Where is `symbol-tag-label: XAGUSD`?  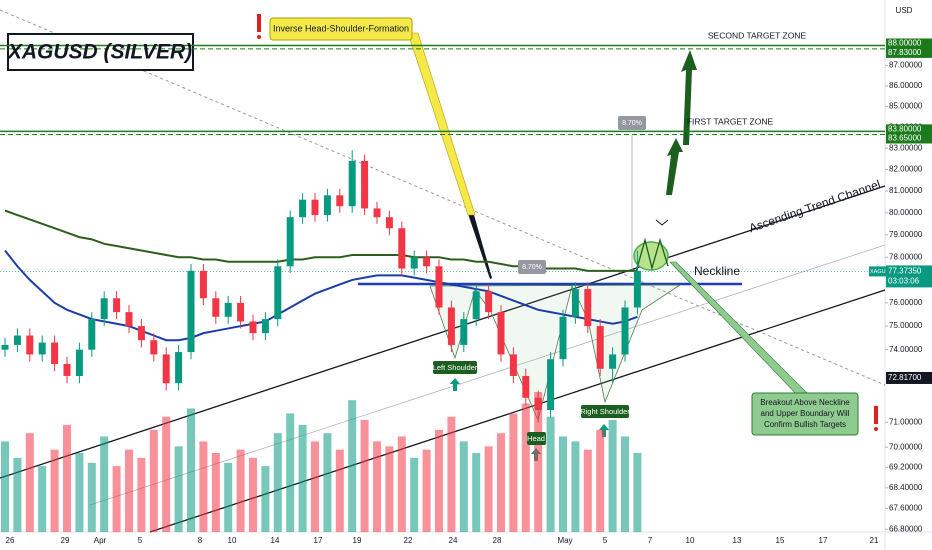 symbol-tag-label: XAGUSD is located at coordinates (881, 272).